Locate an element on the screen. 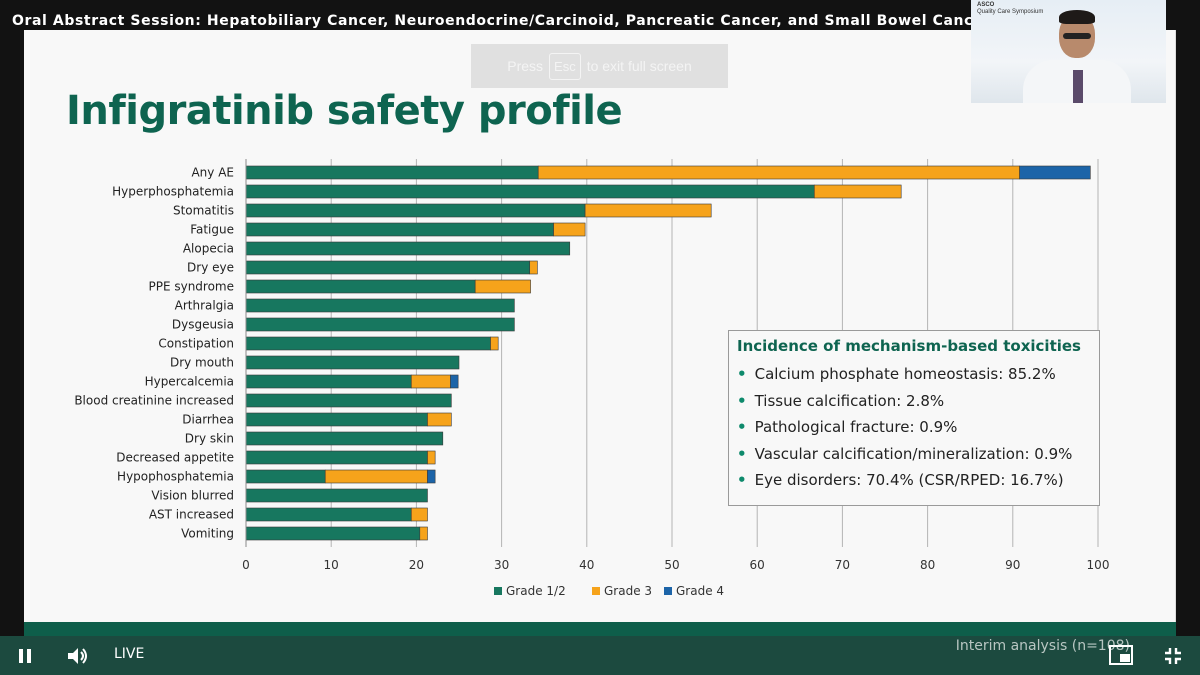 The width and height of the screenshot is (1200, 675). exit-fullscreen-icon is located at coordinates (1173, 656).